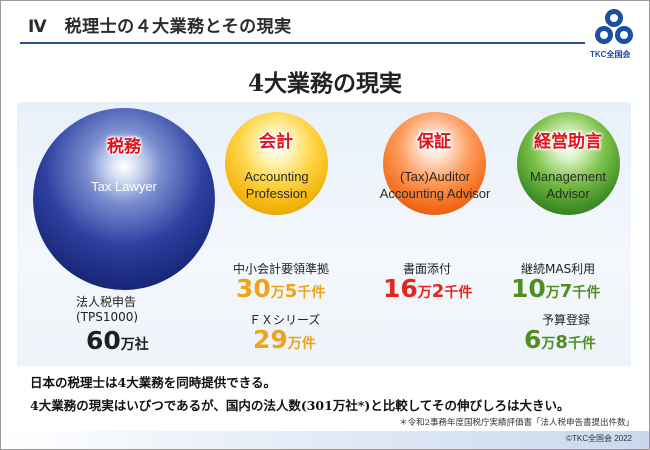 The image size is (650, 450). What do you see at coordinates (281, 288) in the screenshot?
I see `accounting-stat-value-1: 30万5千件` at bounding box center [281, 288].